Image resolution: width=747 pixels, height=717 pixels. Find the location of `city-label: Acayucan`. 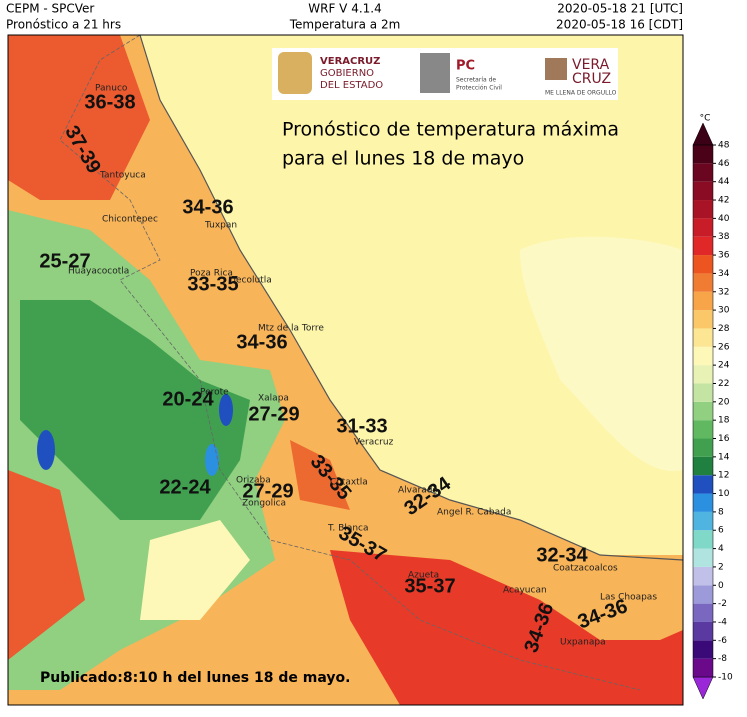

city-label: Acayucan is located at coordinates (525, 591).